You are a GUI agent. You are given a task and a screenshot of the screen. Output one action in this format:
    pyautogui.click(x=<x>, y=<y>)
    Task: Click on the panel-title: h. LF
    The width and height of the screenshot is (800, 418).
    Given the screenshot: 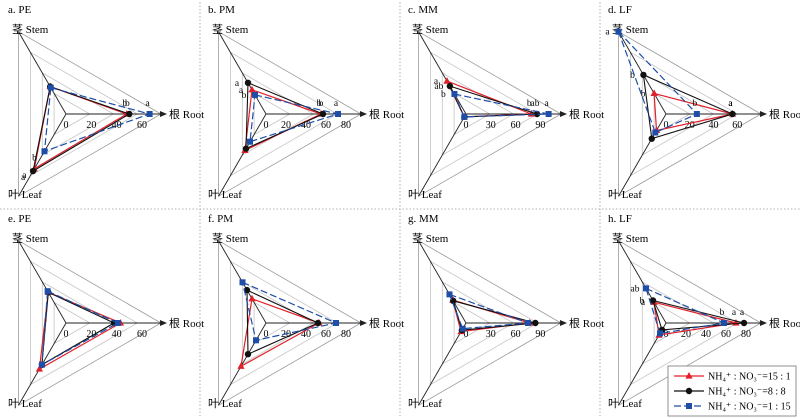 What is the action you would take?
    pyautogui.click(x=620, y=219)
    